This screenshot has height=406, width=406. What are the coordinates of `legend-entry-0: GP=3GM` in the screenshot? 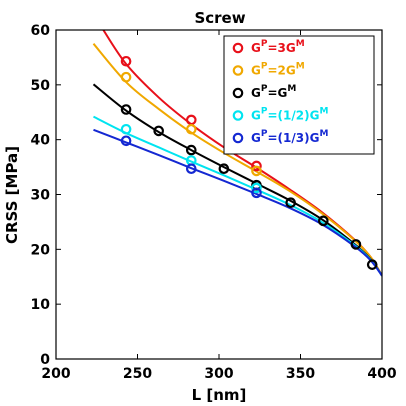 It's located at (278, 47).